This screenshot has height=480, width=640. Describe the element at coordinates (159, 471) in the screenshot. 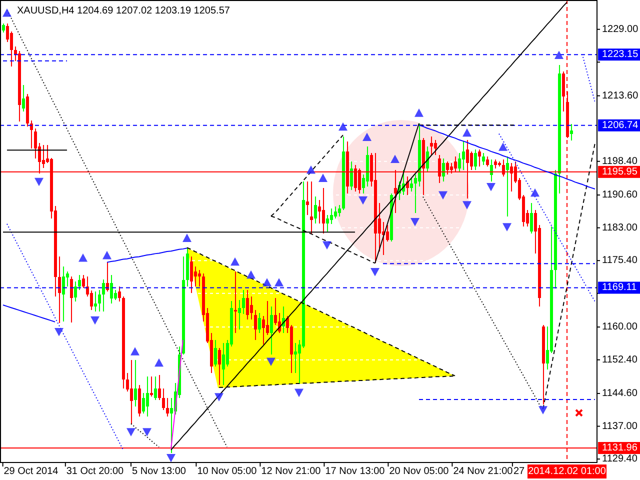

I see `x-tick-label: 5 Nov 13:00` at that location.